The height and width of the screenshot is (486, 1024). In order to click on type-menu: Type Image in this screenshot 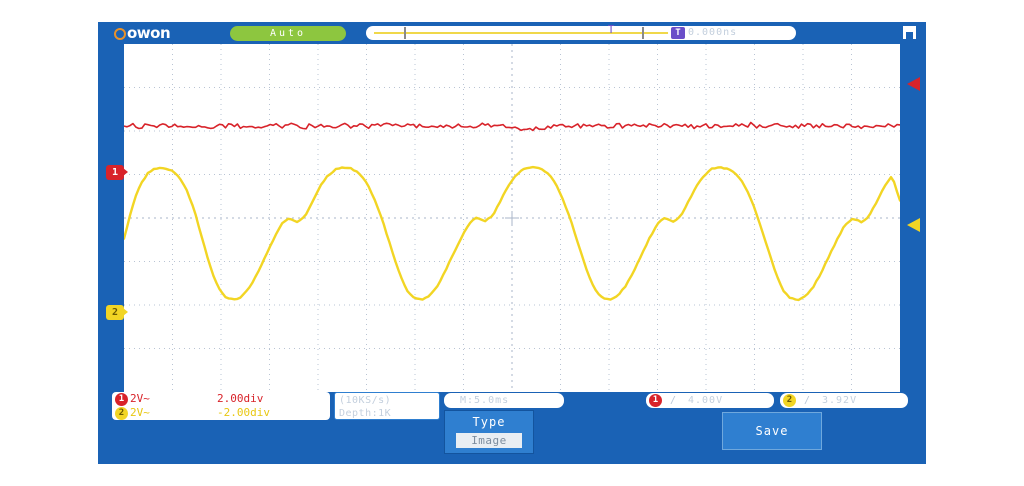, I will do `click(489, 432)`.